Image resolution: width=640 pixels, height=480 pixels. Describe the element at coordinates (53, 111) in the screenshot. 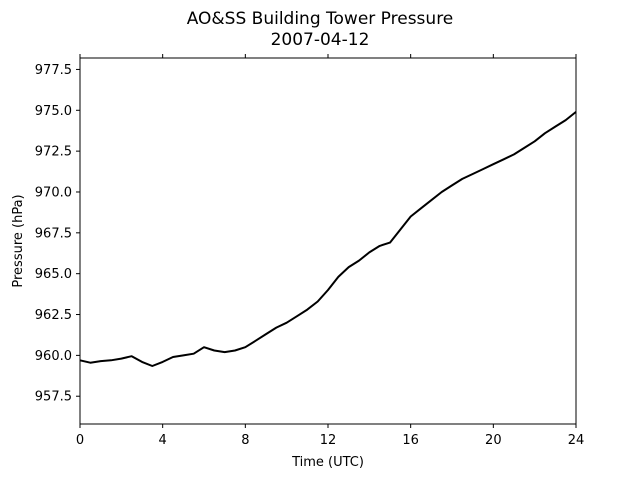

I see `y-tick-label: 975.0` at that location.